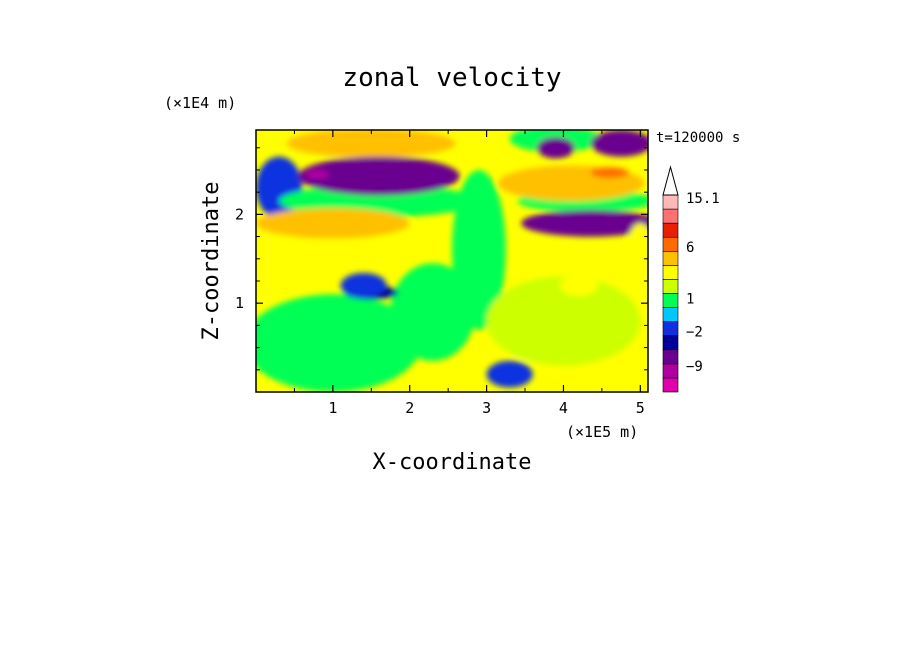  I want to click on colorbar-label-4: −9, so click(694, 367).